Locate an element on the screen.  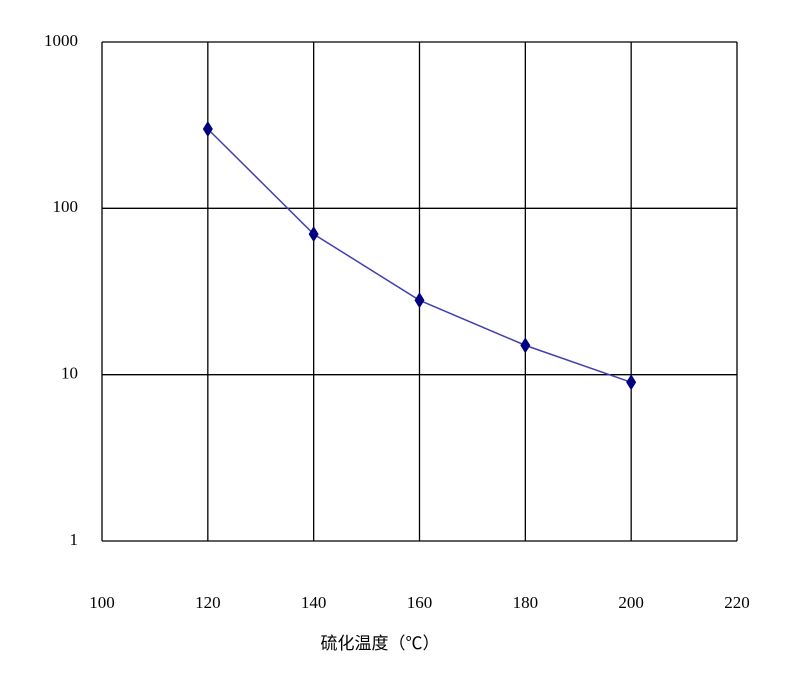
x-tick-label: 120 is located at coordinates (208, 602).